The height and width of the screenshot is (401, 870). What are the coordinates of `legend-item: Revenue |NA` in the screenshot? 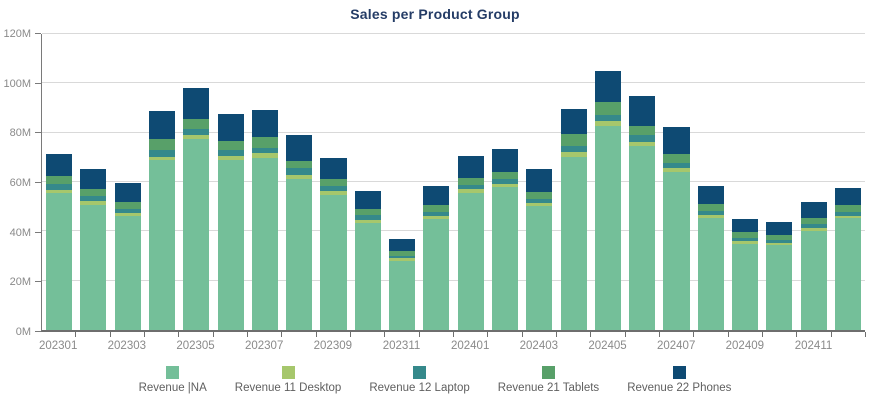 It's located at (173, 380).